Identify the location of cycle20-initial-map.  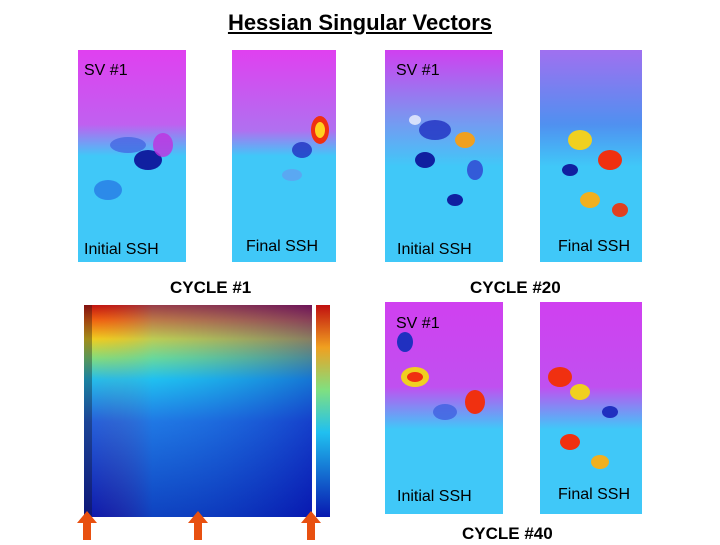
(444, 156).